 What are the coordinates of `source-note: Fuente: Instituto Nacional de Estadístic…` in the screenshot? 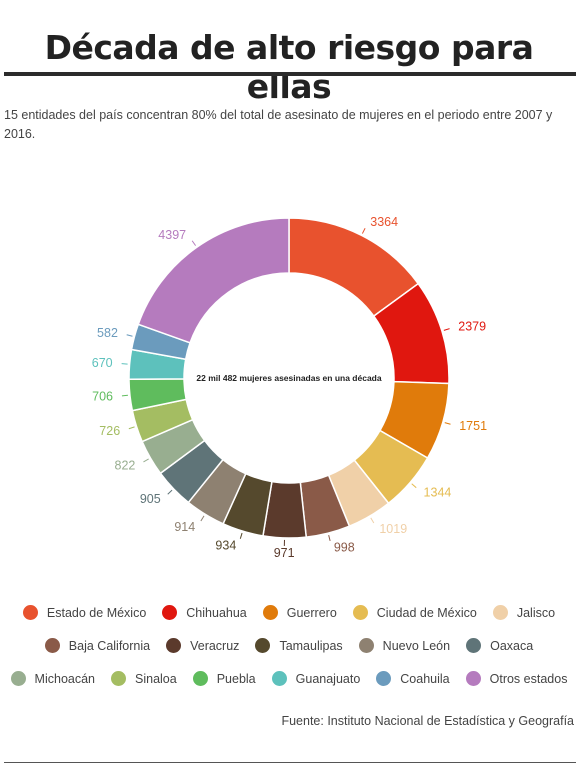 It's located at (427, 721).